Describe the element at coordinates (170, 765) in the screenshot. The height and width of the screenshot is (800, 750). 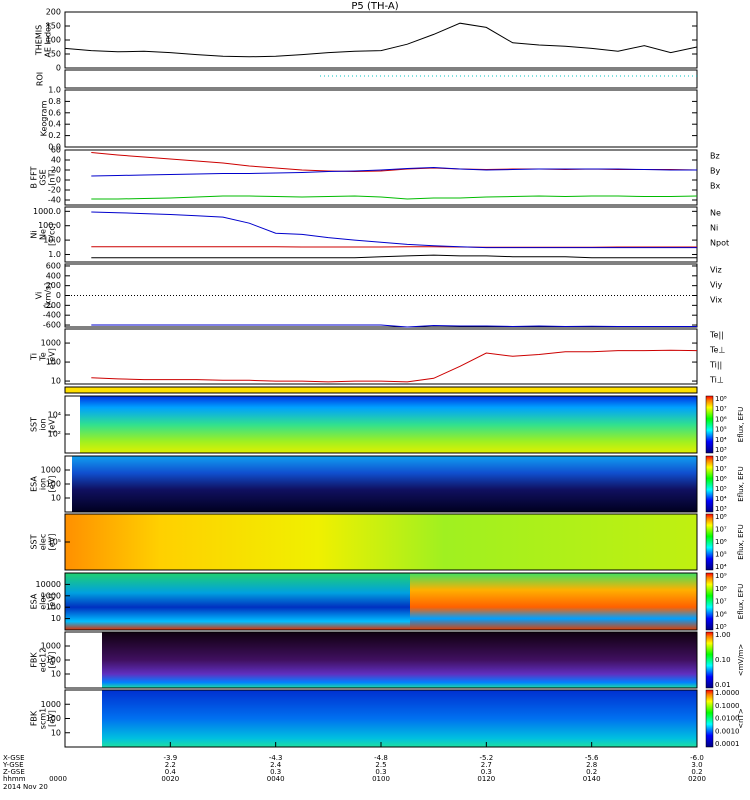
I see `ephemeris-value: 2.2` at that location.